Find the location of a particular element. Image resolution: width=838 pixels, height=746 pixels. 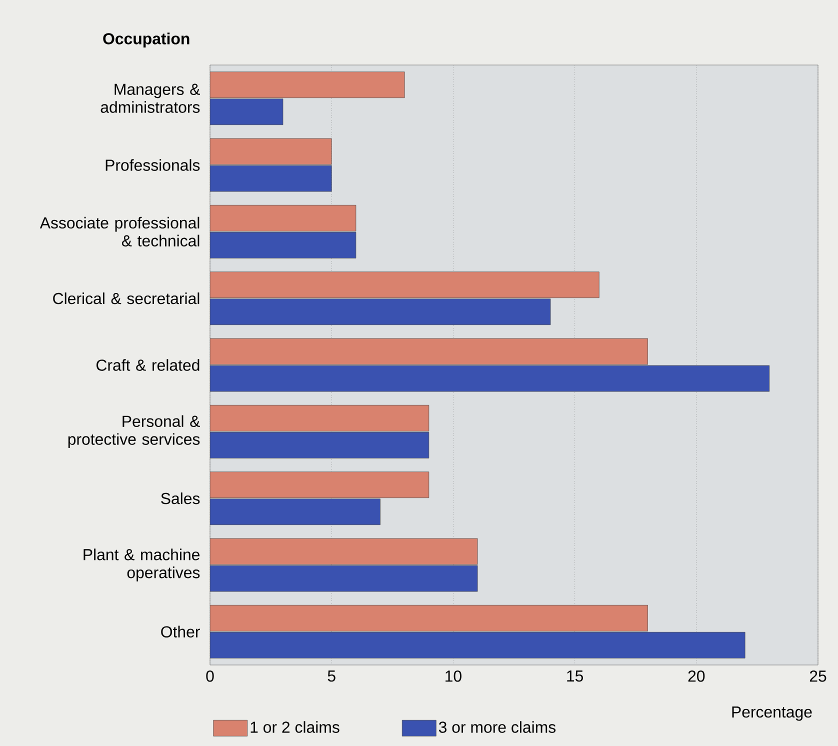

legend-label: 3 or more claims is located at coordinates (497, 727).